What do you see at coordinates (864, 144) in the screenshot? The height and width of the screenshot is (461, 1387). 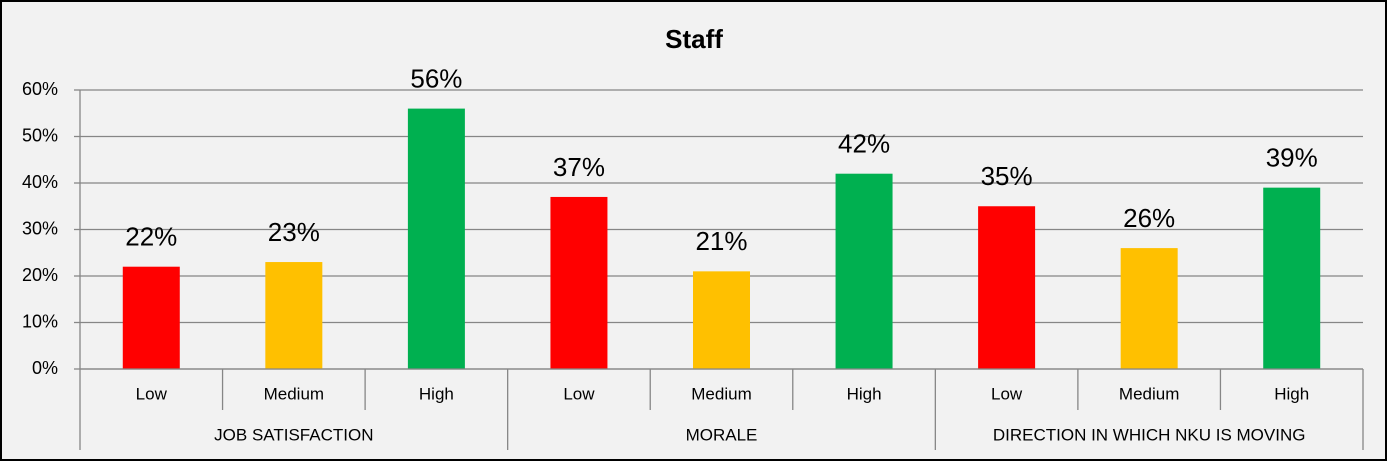 I see `value-label: 42%` at bounding box center [864, 144].